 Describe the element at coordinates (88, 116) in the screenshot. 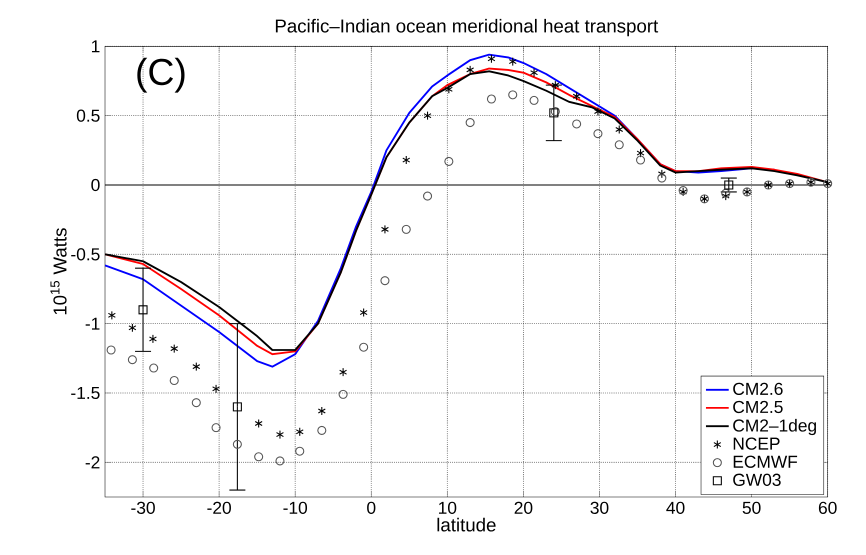

I see `y-tick-label: 0.5` at that location.